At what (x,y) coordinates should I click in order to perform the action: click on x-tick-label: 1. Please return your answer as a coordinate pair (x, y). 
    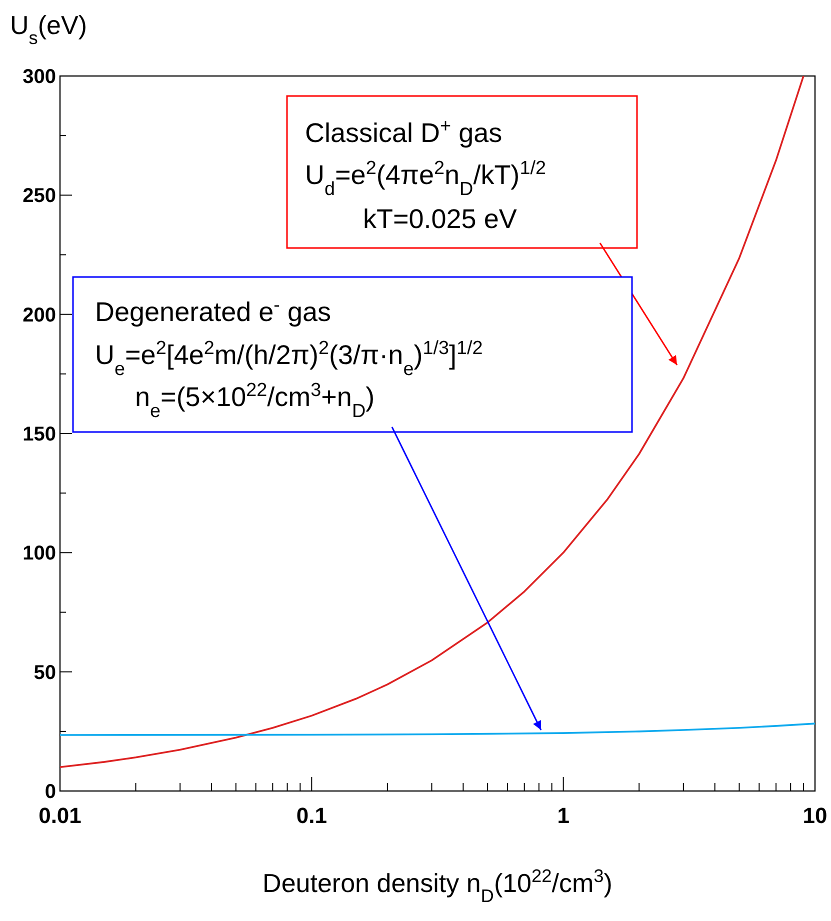
    Looking at the image, I should click on (563, 815).